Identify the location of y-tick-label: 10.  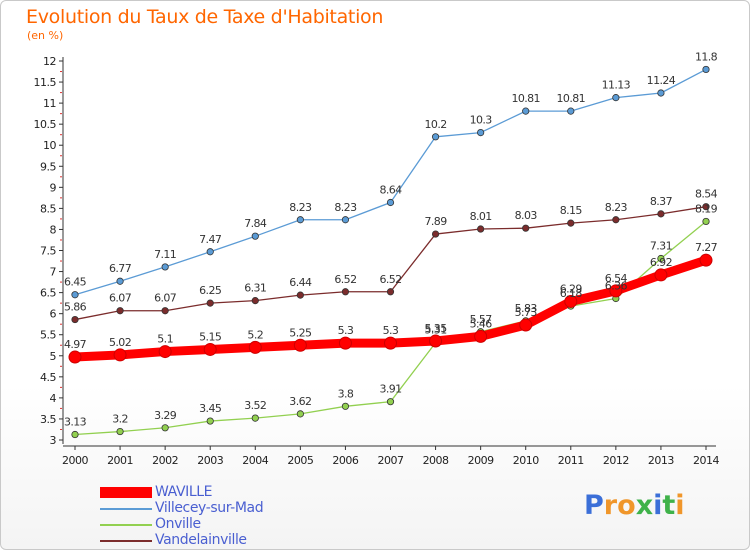
(49, 145).